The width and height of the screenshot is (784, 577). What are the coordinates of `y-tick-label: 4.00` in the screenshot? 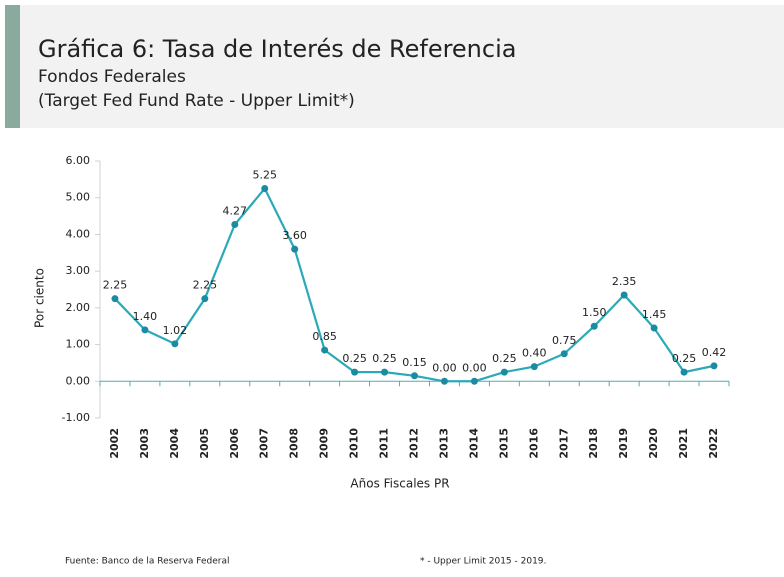 It's located at (78, 233).